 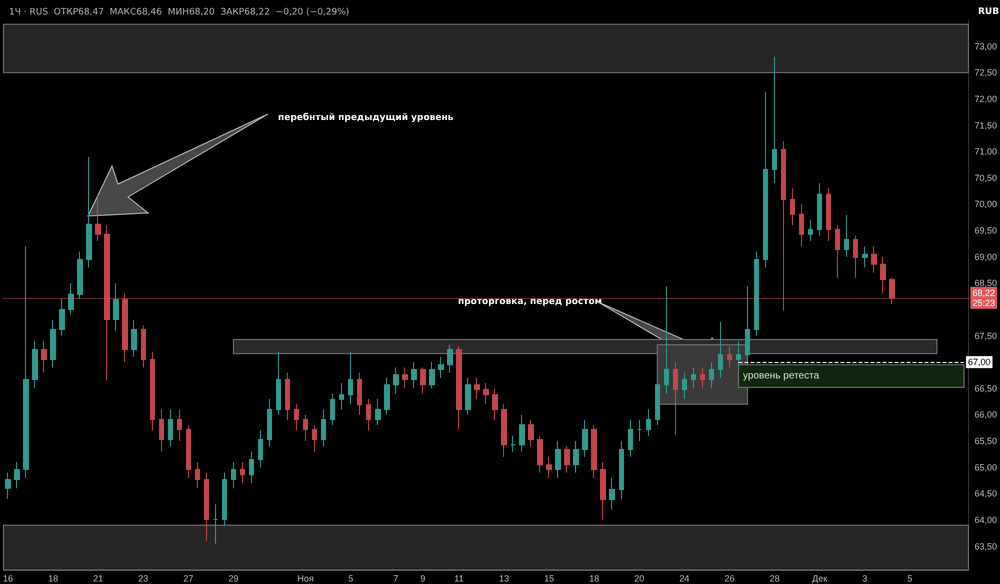 What do you see at coordinates (865, 579) in the screenshot?
I see `x-tick-label: 3` at bounding box center [865, 579].